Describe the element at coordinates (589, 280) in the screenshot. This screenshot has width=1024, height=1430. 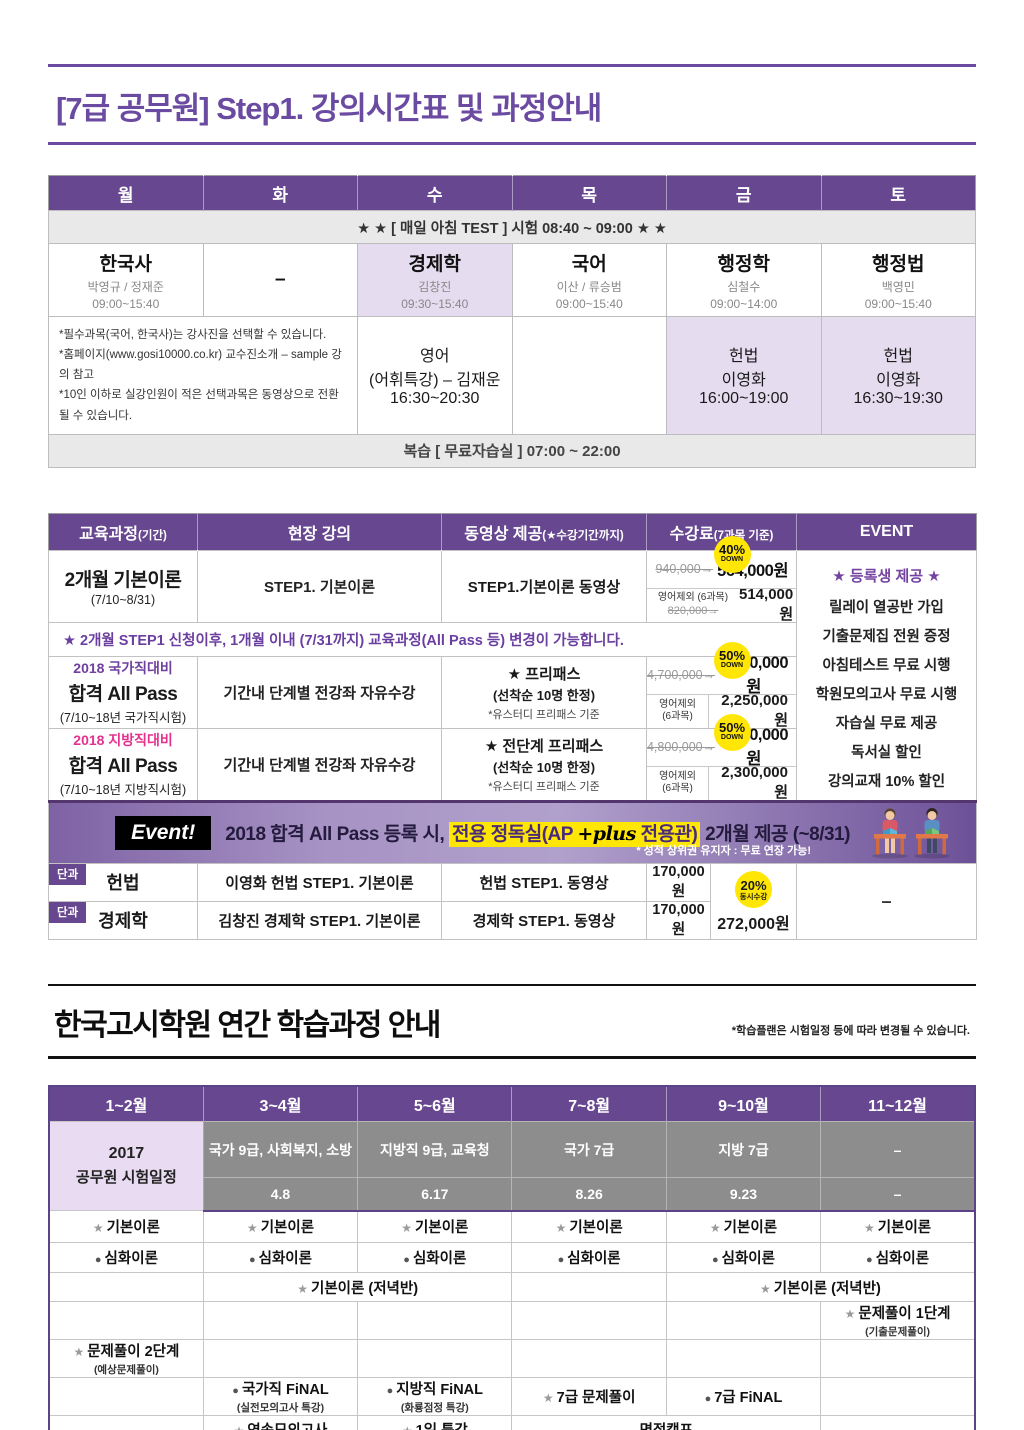
I see `class-korean: 국어 이산 / 류승범 09:00~15:40` at that location.